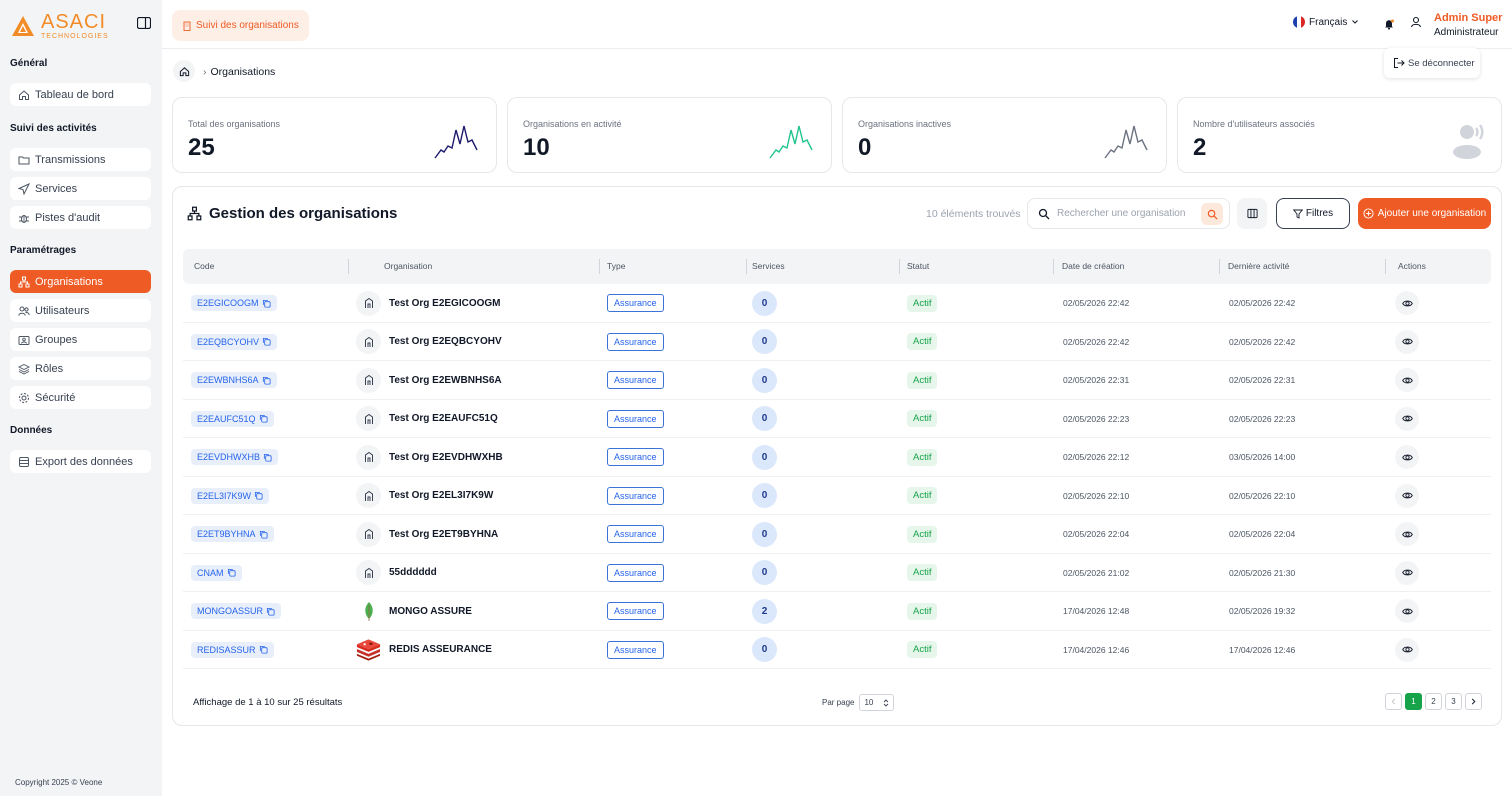  I want to click on code-badge: E2EL3I7K9W, so click(230, 495).